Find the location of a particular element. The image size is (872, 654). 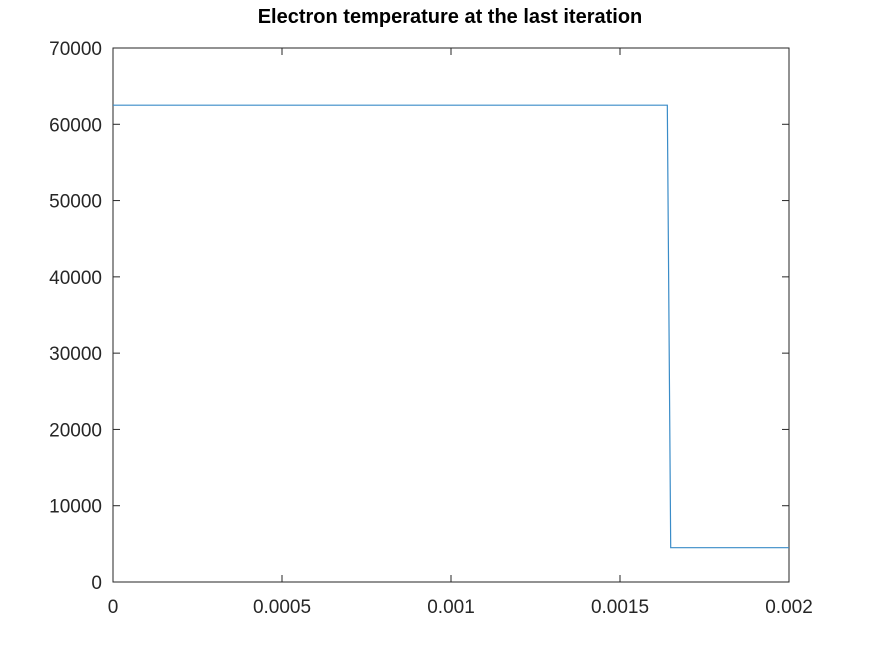

x-tick-label: 0.002 is located at coordinates (789, 607).